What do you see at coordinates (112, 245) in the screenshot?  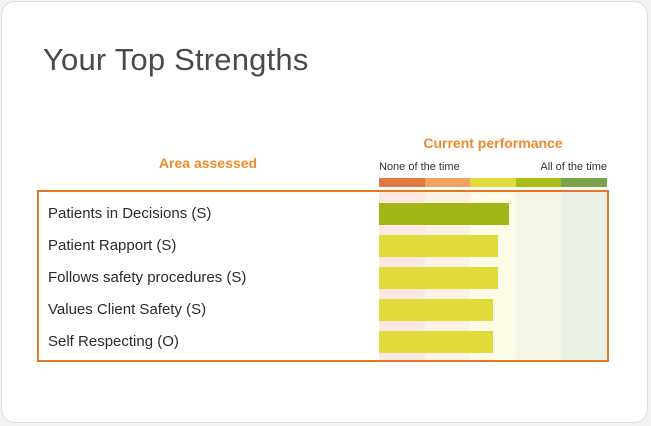 I see `category-label: Patient Rapport (S)` at bounding box center [112, 245].